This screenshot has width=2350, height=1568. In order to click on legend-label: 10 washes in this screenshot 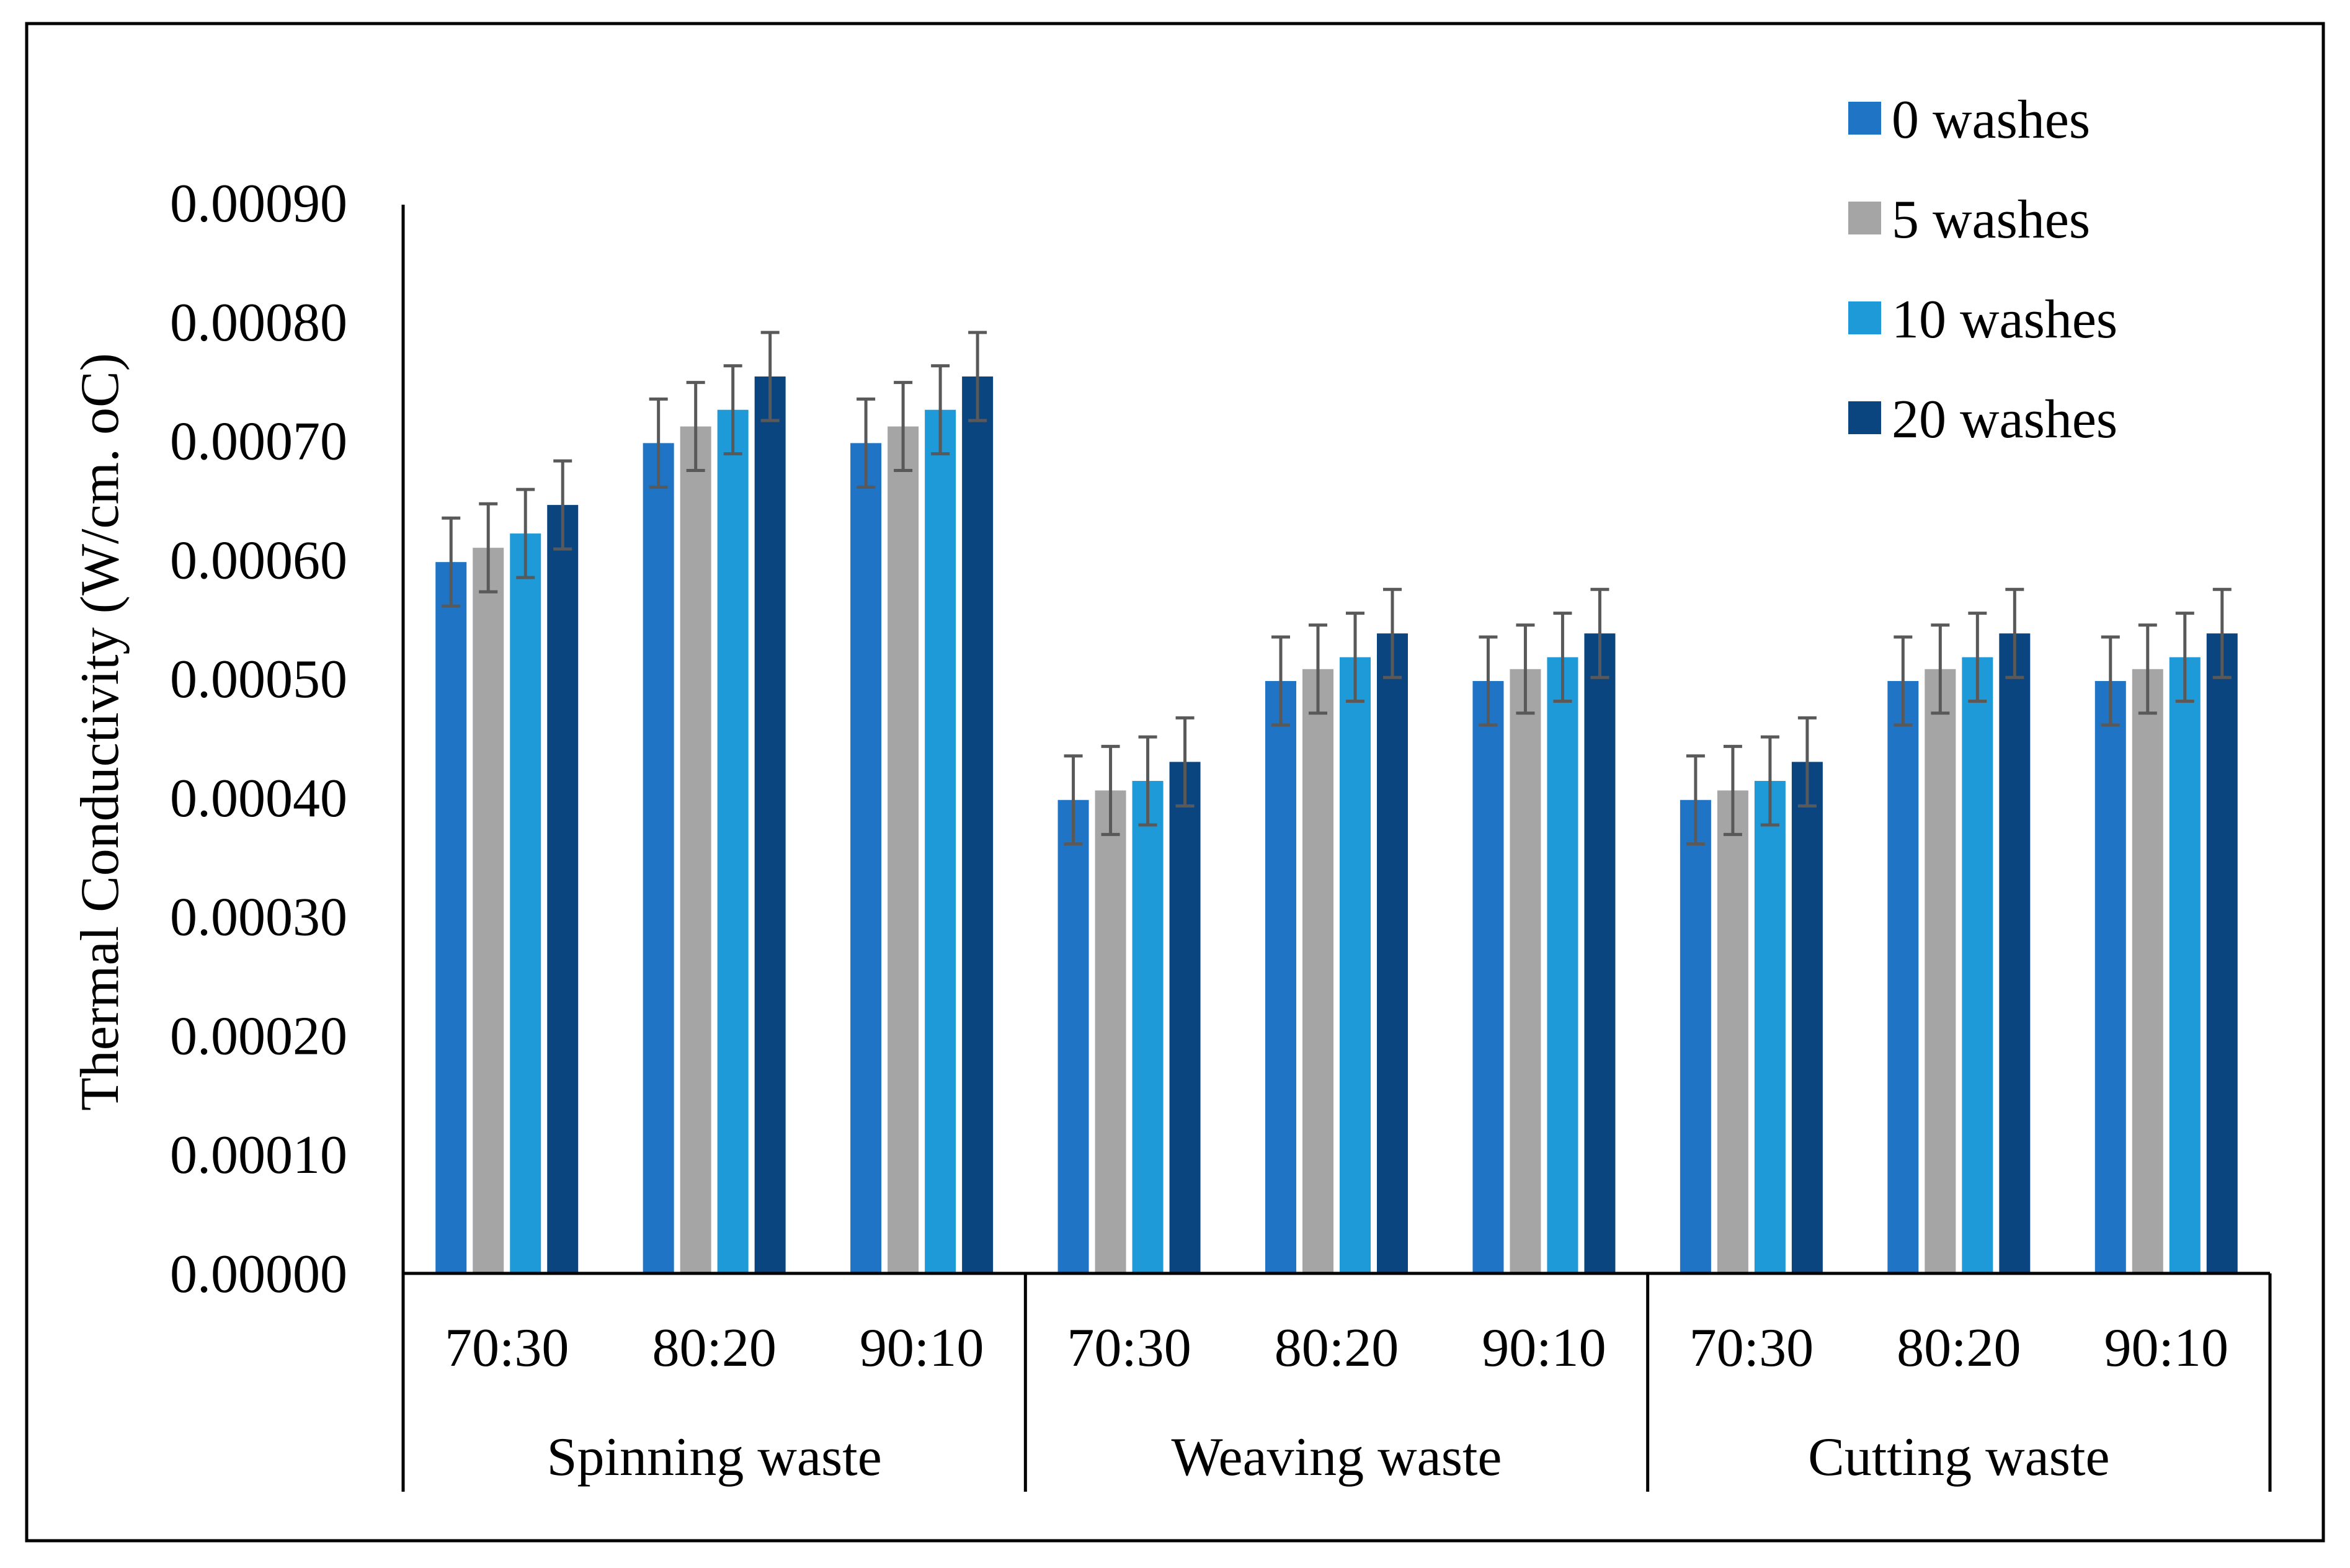, I will do `click(2004, 320)`.